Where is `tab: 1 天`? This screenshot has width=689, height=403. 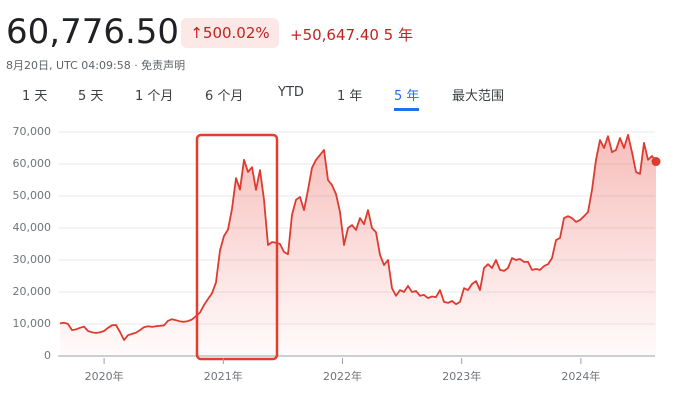
tab: 1 天 is located at coordinates (35, 96).